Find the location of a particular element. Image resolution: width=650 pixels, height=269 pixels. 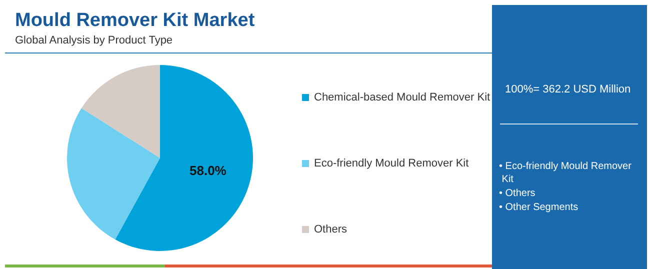

legend-label: Chemical-based Mould Remover Kit is located at coordinates (402, 98).